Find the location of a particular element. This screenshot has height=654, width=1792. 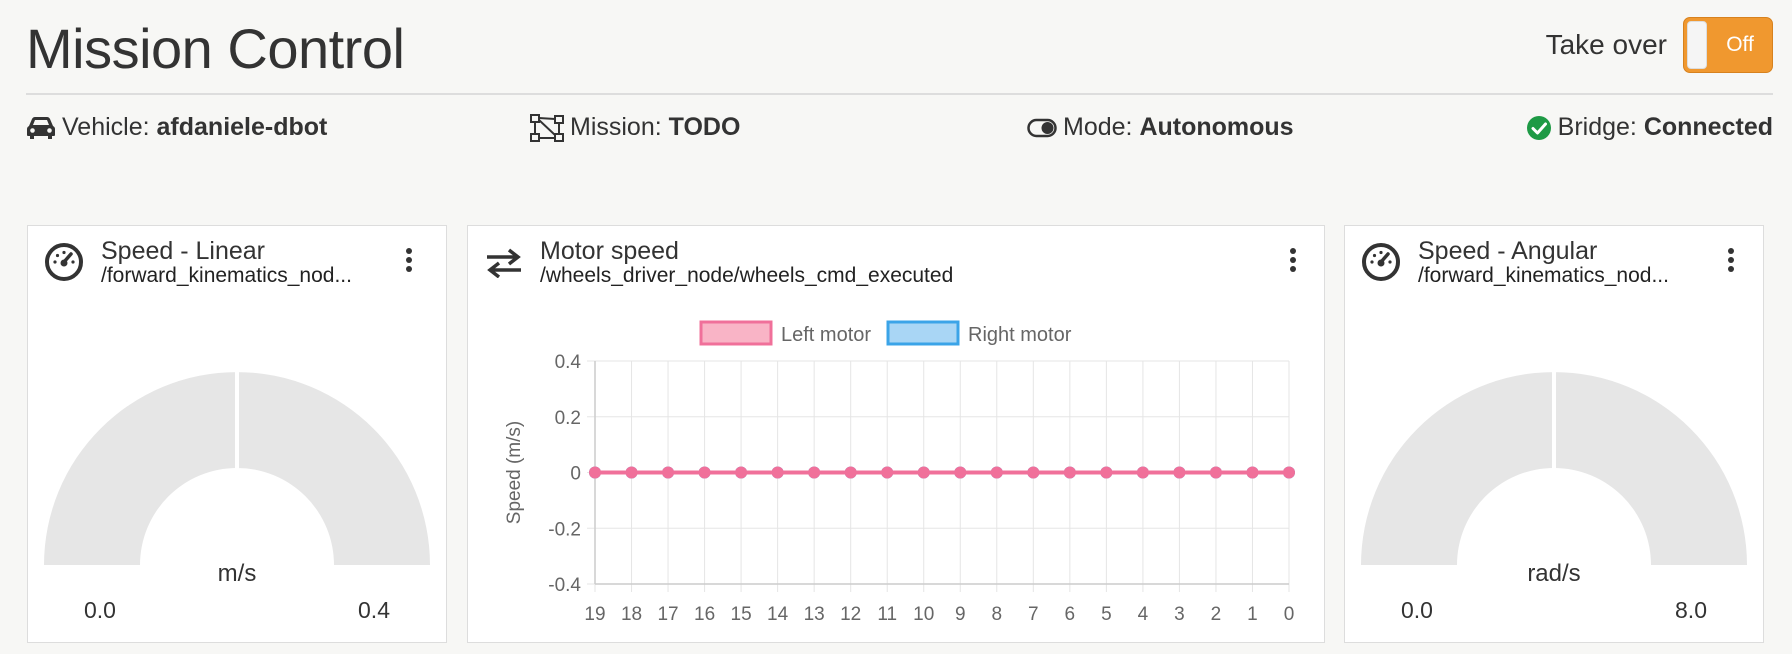

bridge-value: Connected is located at coordinates (1708, 127).